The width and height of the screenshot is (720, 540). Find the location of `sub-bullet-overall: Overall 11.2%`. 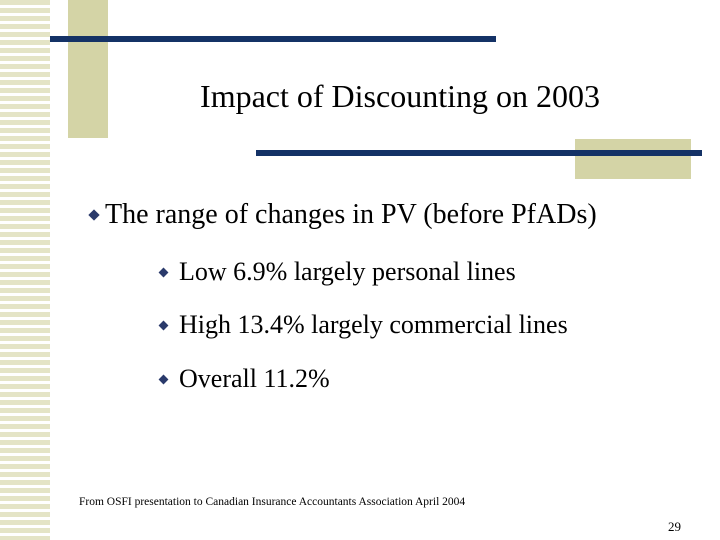

sub-bullet-overall: Overall 11.2% is located at coordinates (244, 379).